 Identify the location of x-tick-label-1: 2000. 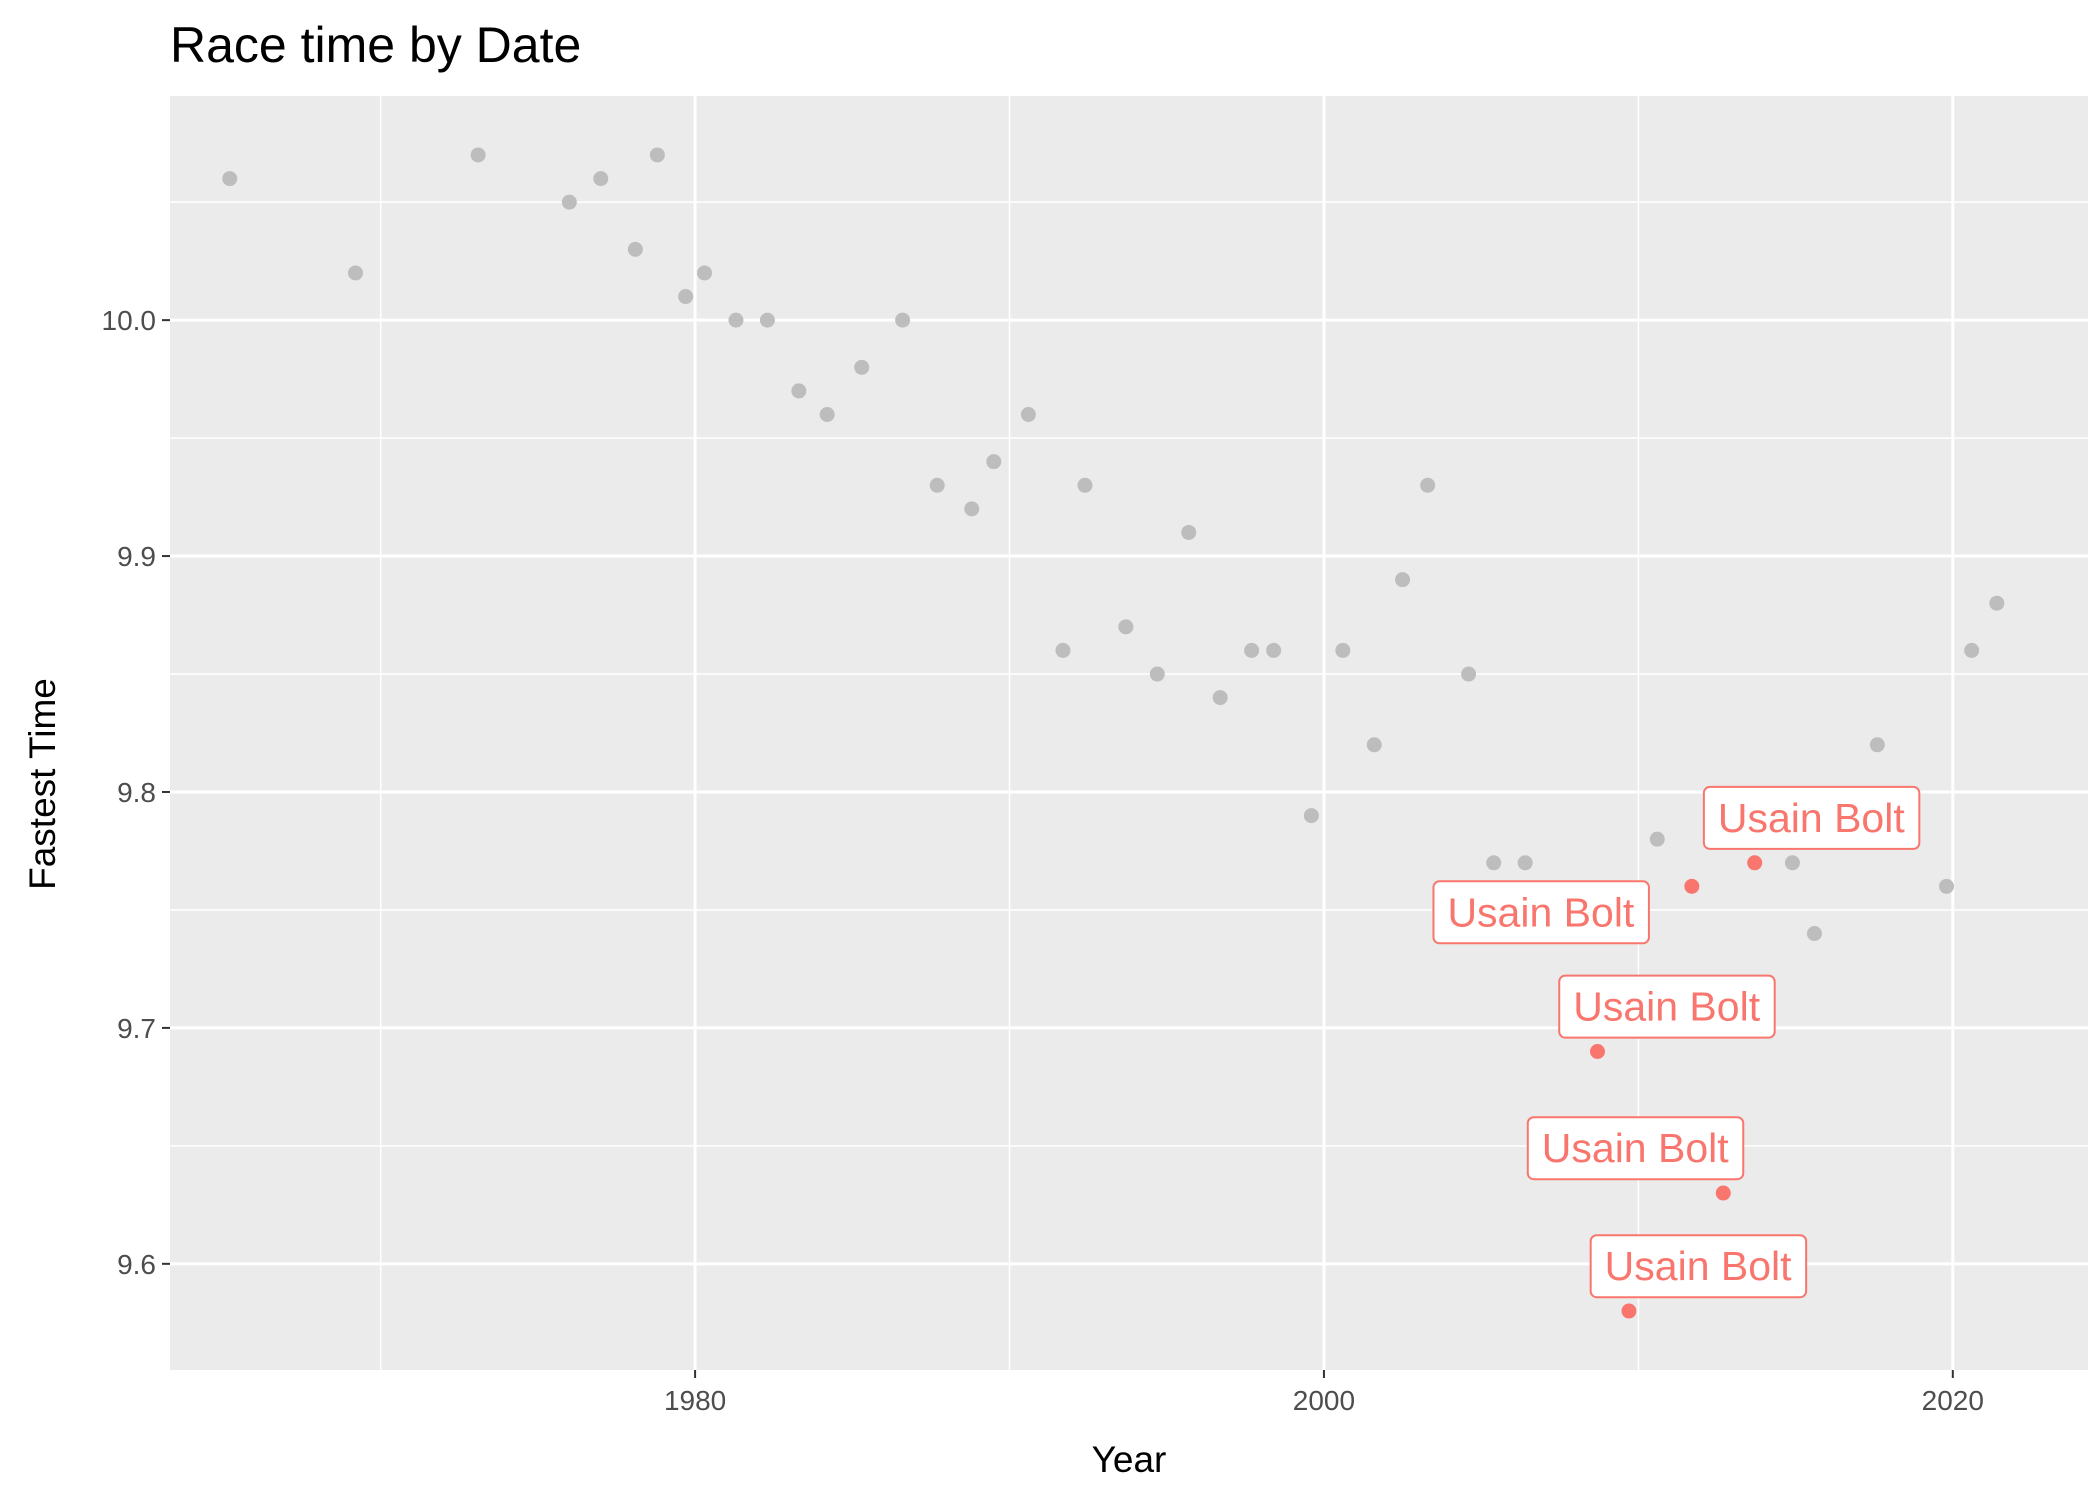
(1324, 1400).